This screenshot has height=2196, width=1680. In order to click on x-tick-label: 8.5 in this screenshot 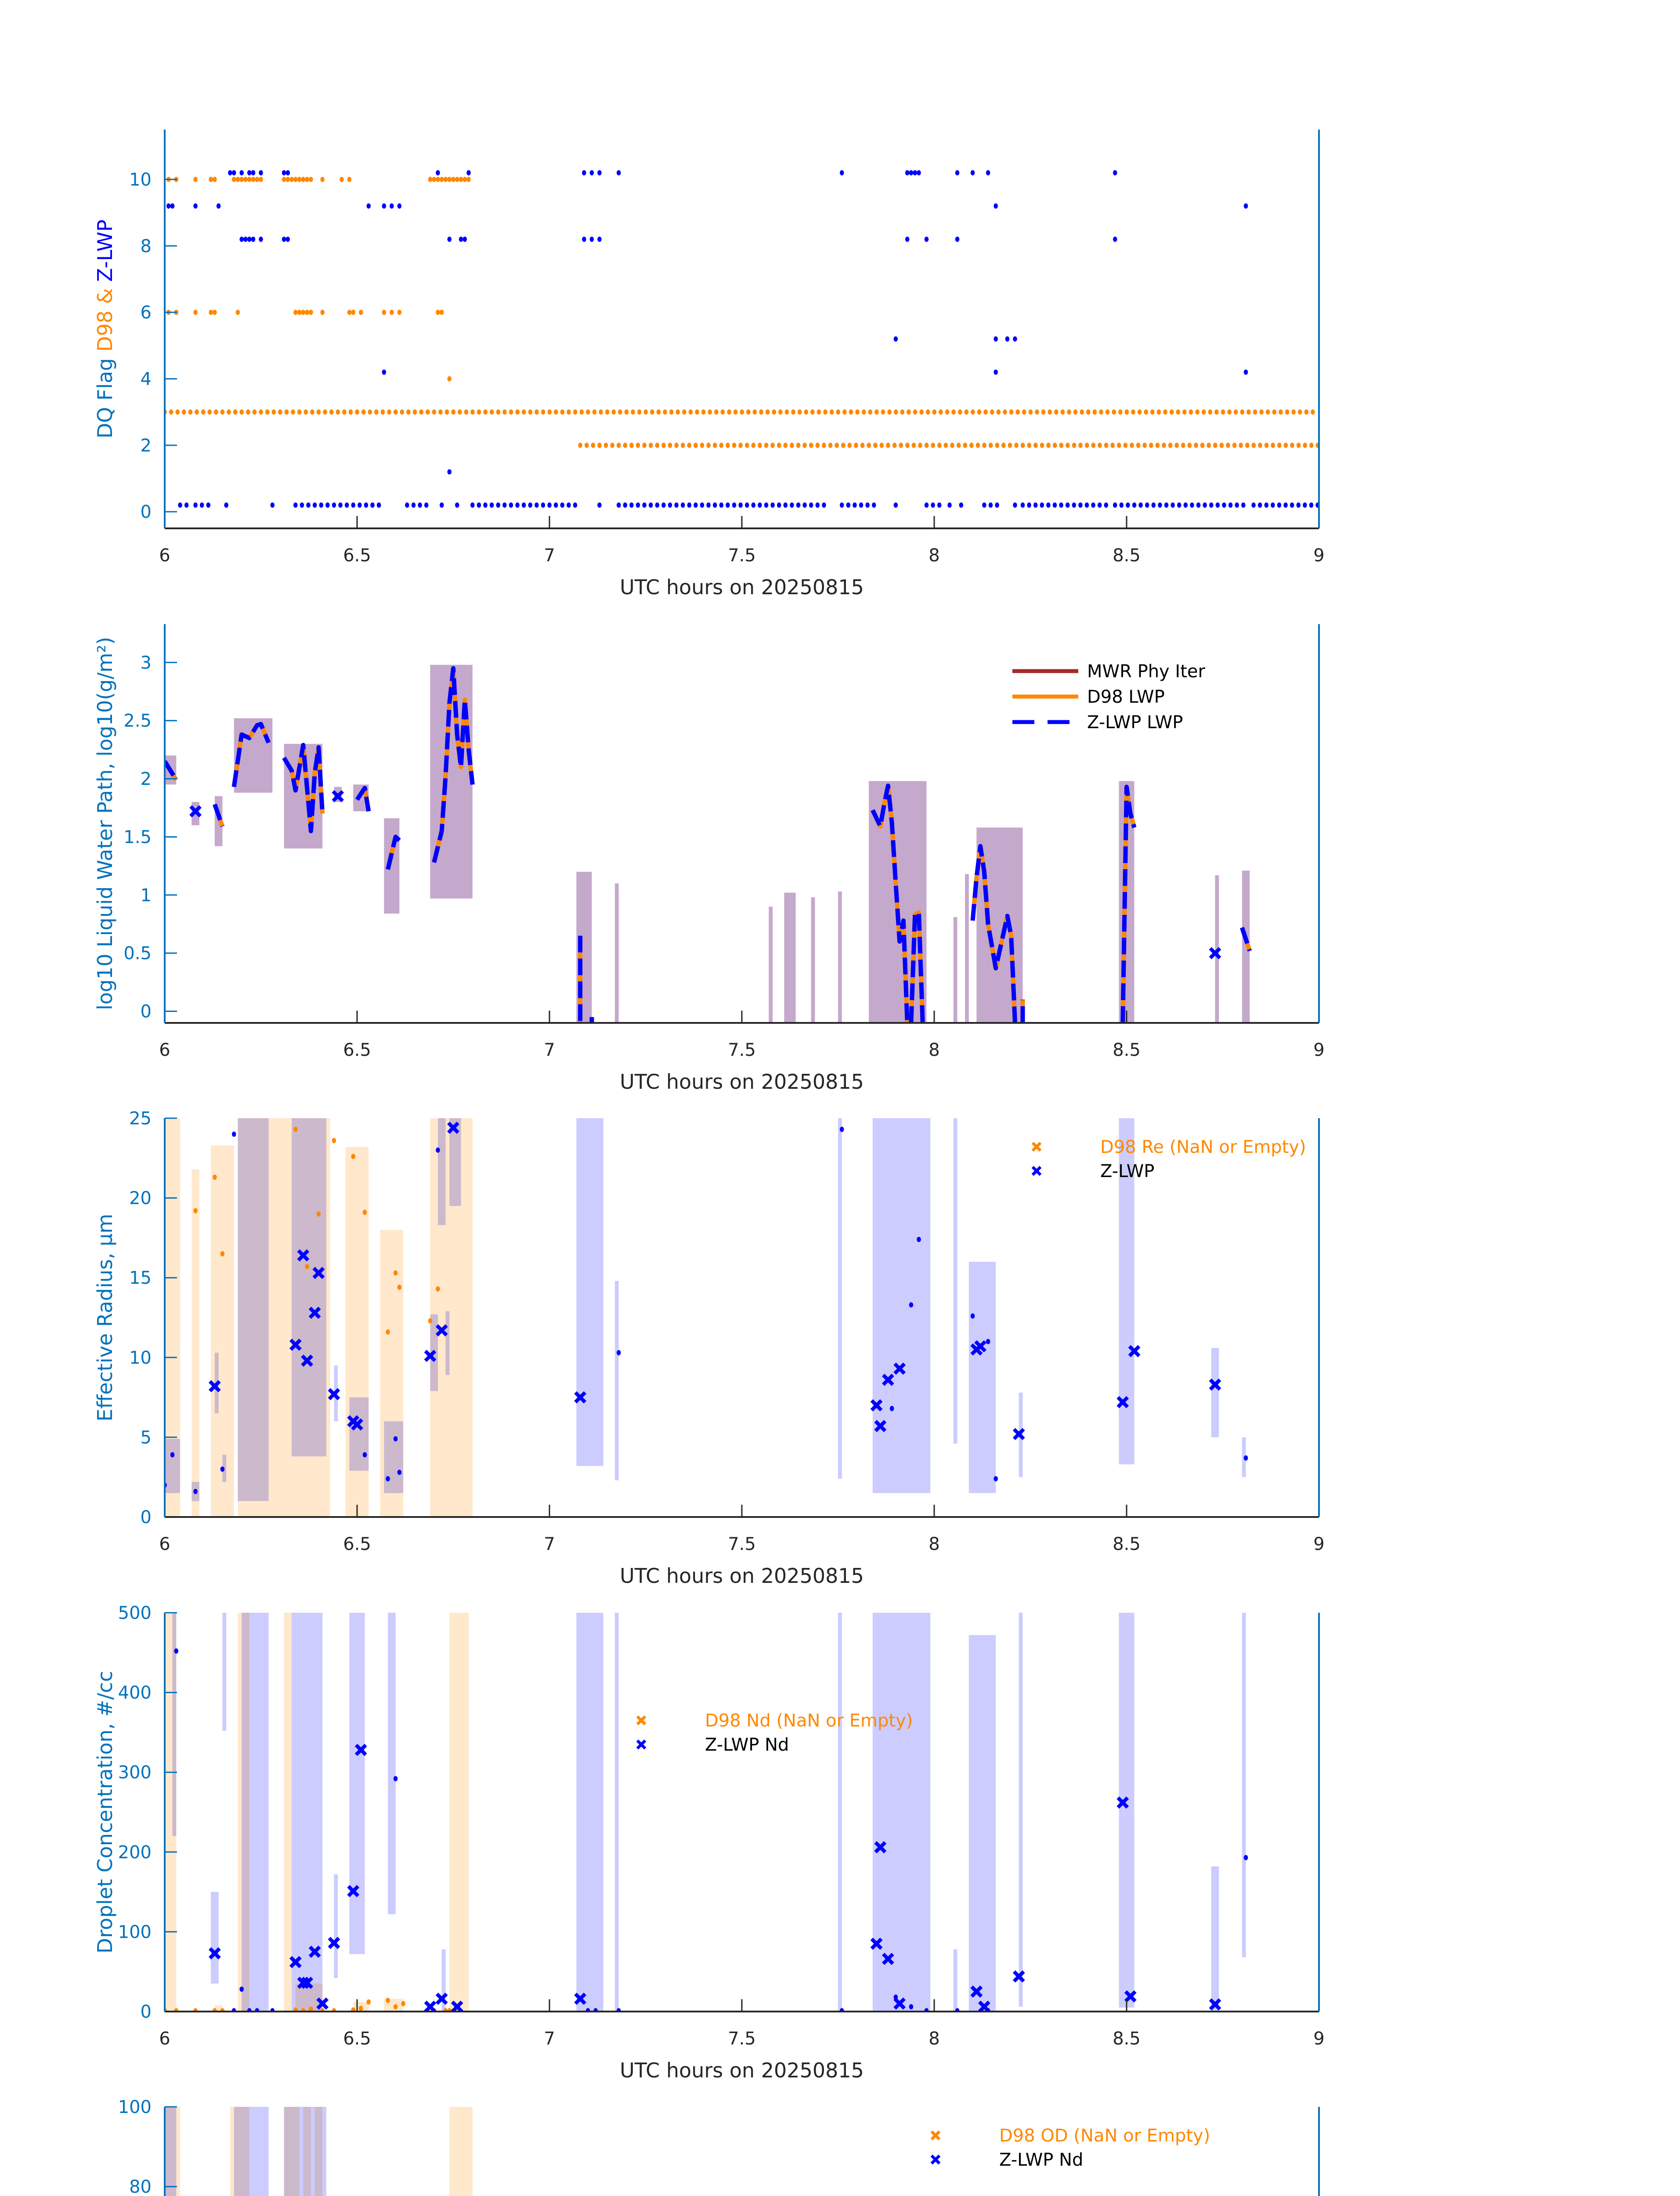, I will do `click(1127, 555)`.